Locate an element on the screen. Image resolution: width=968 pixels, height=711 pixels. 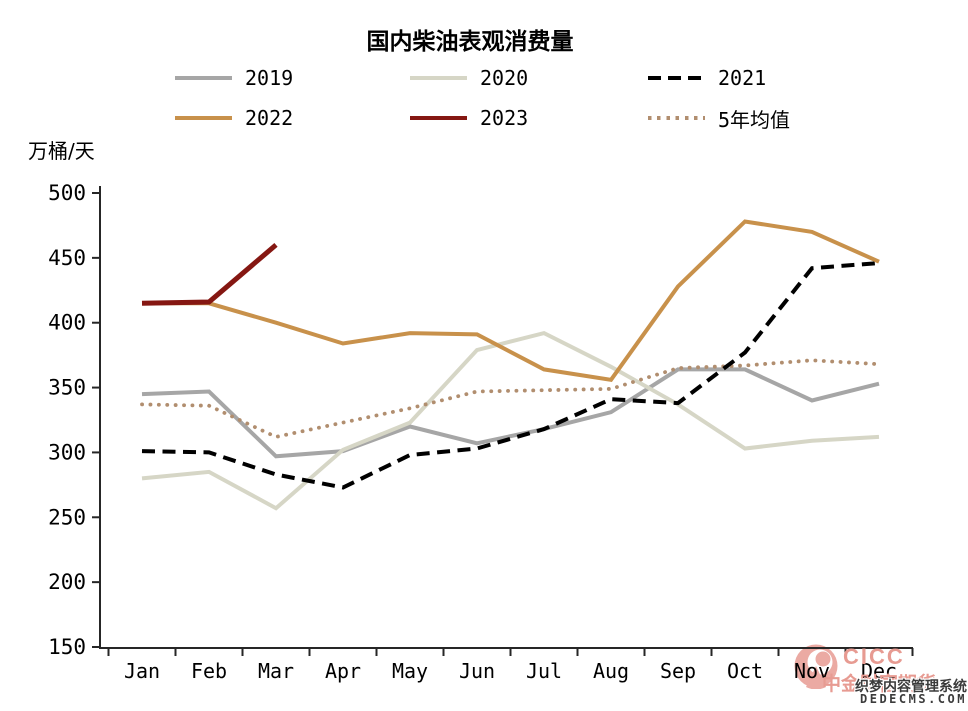
x-tick-label: Feb is located at coordinates (209, 671).